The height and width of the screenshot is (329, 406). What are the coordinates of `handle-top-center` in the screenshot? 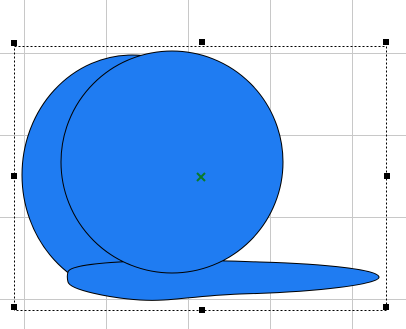 It's located at (202, 42).